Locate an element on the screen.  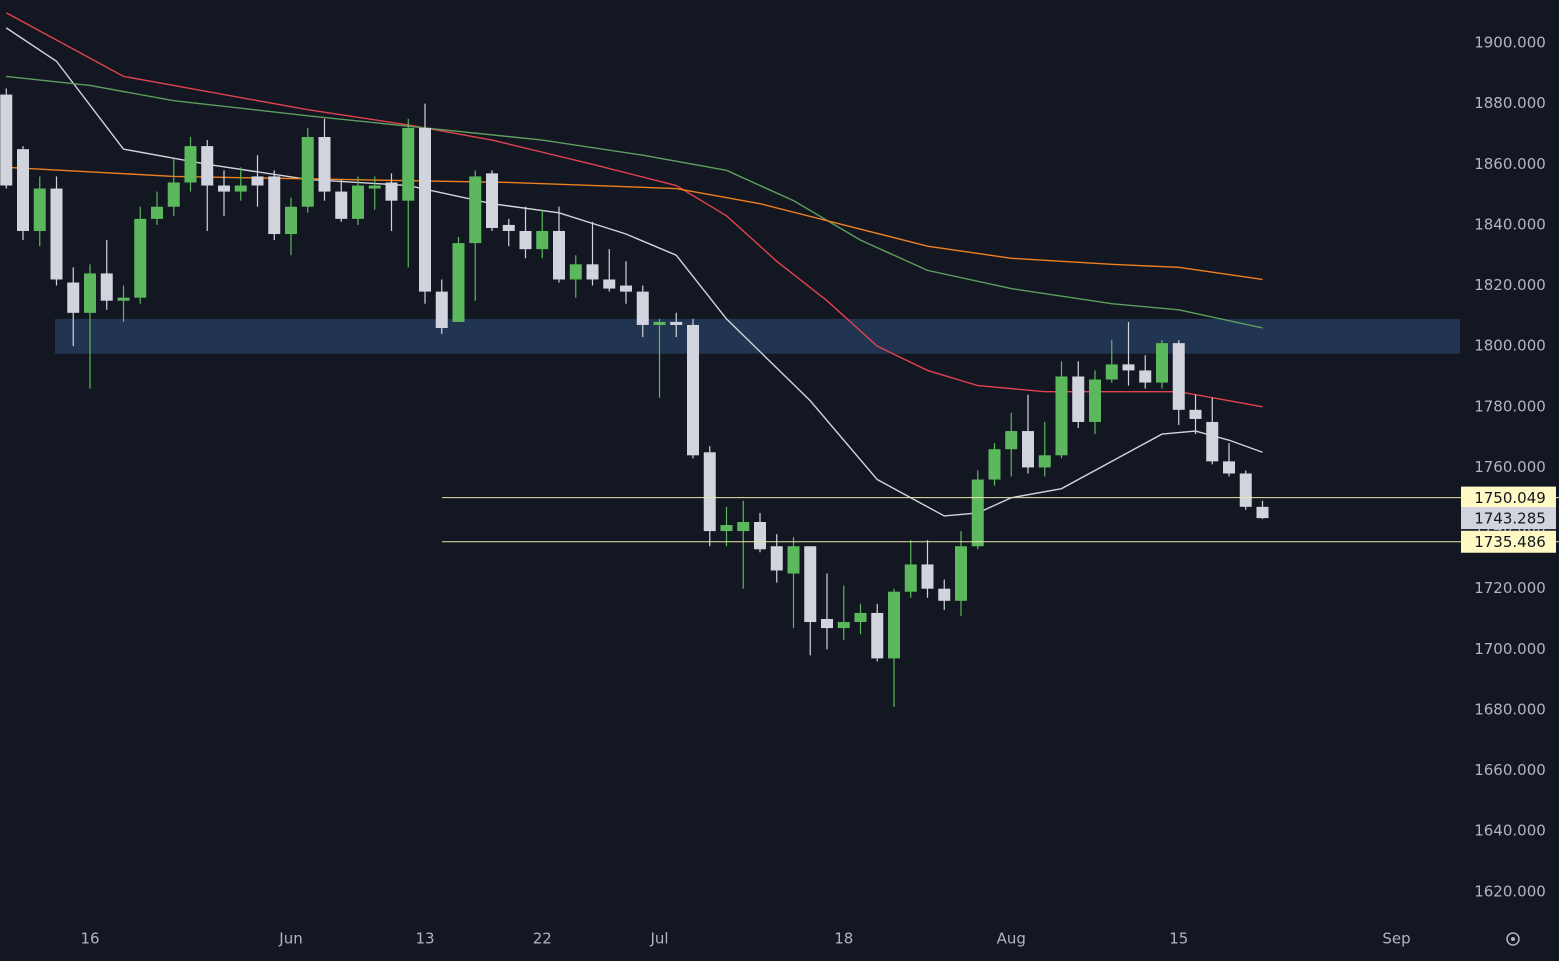
settings-gear-center is located at coordinates (1513, 939).